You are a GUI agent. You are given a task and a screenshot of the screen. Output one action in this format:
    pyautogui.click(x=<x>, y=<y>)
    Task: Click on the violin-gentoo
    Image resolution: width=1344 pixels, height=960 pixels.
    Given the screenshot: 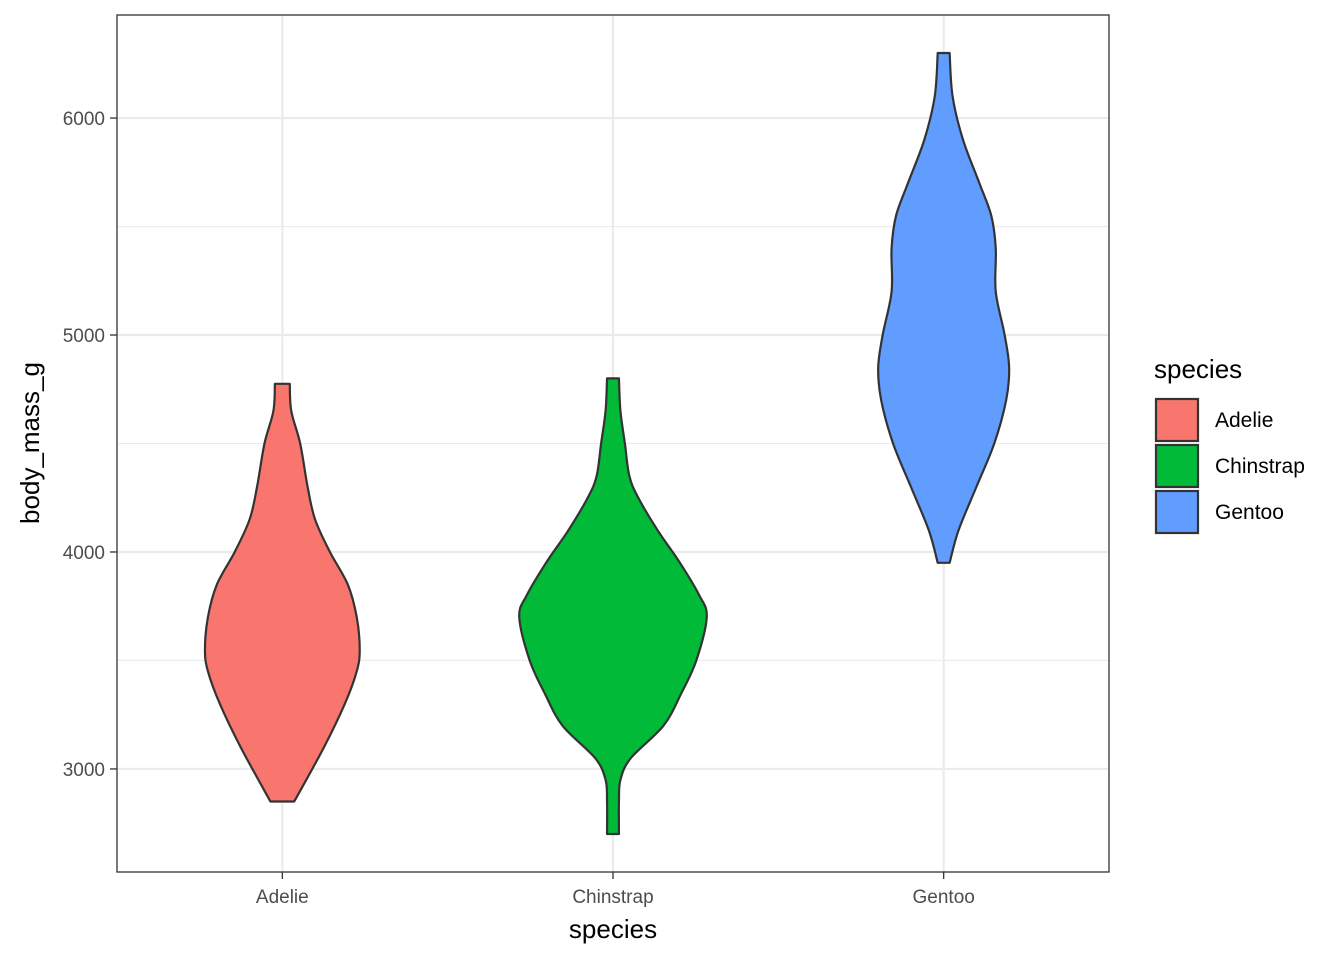 What is the action you would take?
    pyautogui.click(x=944, y=307)
    